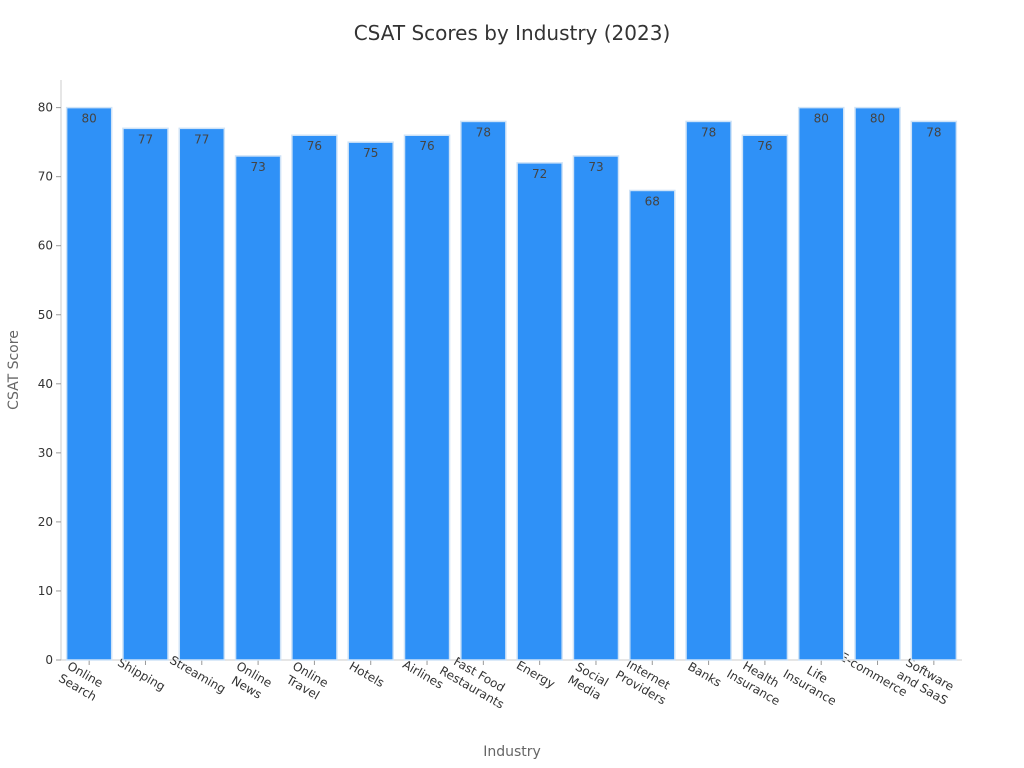 This screenshot has width=1024, height=768. What do you see at coordinates (307, 681) in the screenshot?
I see `x-tick-label: OnlineTravel` at bounding box center [307, 681].